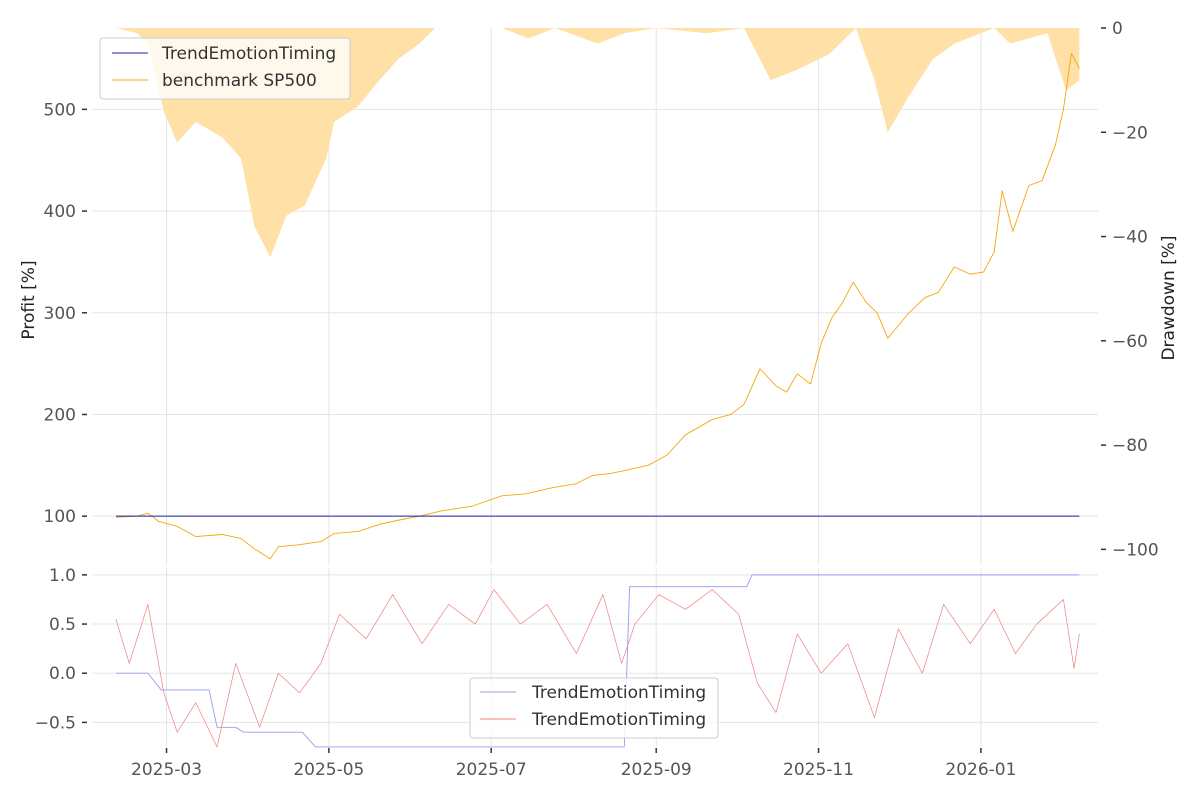 This screenshot has width=1200, height=800. Describe the element at coordinates (656, 770) in the screenshot. I see `x-tick-label: 2025-09` at that location.